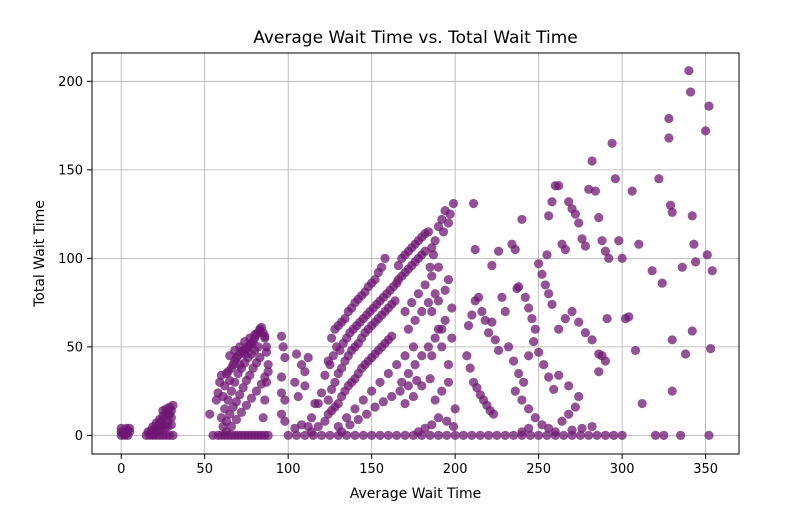  I want to click on x-tick-label: 150, so click(371, 469).